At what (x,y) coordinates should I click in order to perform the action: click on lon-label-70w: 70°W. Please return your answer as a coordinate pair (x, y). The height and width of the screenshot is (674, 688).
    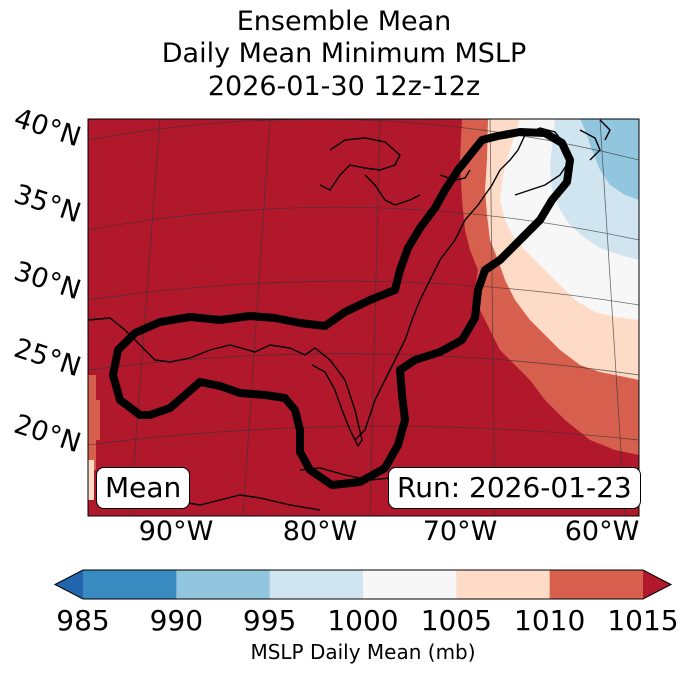
    Looking at the image, I should click on (460, 531).